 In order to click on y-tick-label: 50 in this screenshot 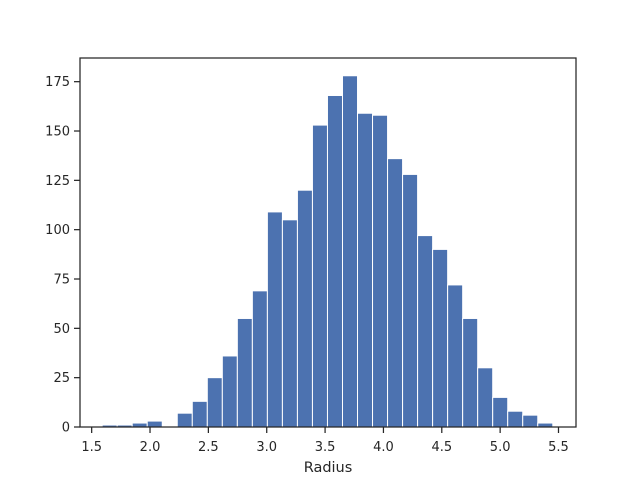, I will do `click(61, 329)`.